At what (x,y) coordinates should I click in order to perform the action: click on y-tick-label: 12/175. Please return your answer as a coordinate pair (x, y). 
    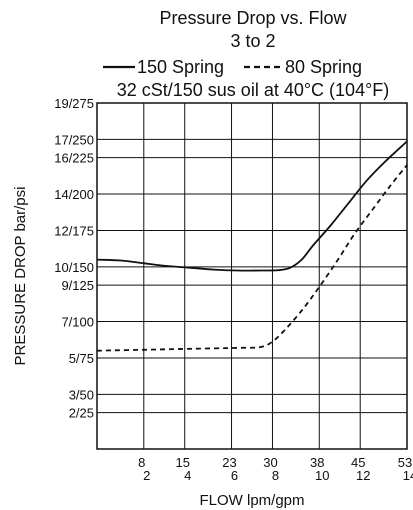
    Looking at the image, I should click on (74, 230).